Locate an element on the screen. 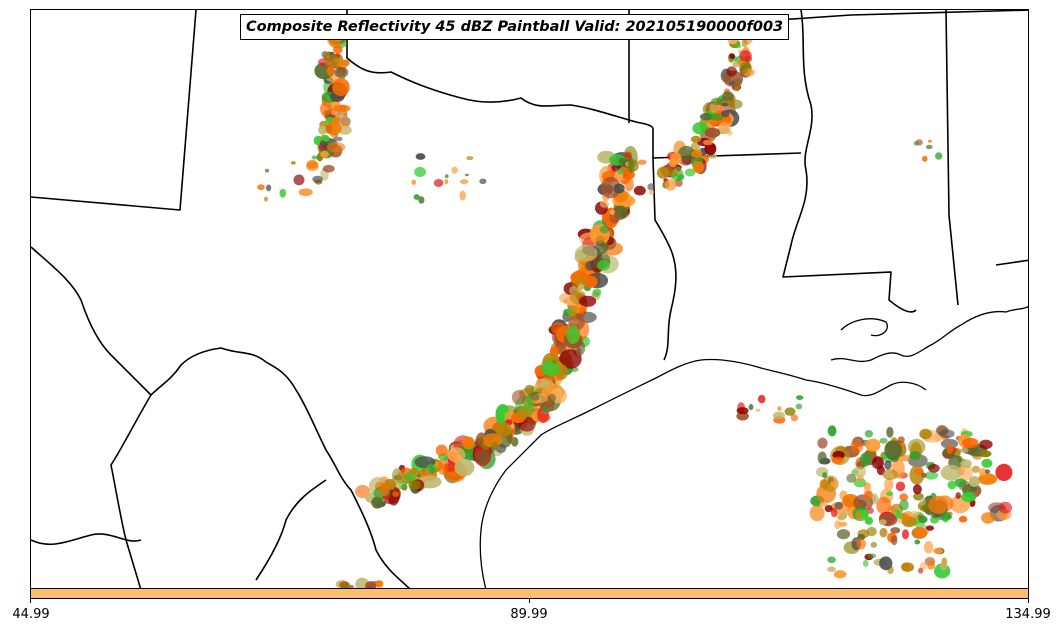  colorbar is located at coordinates (529, 593).